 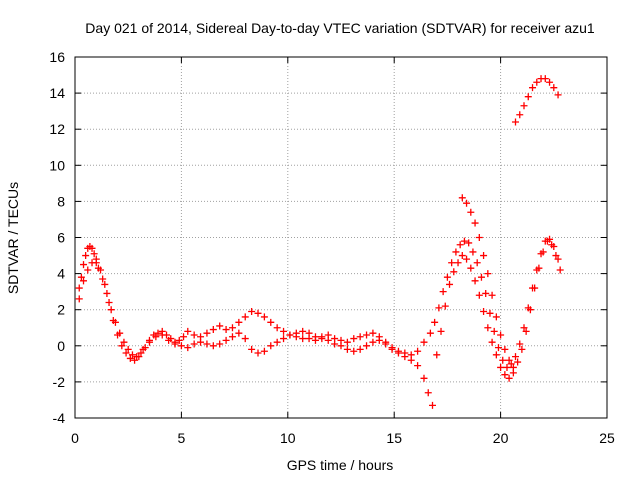 I want to click on y-tick-label: 14, so click(x=57, y=93).